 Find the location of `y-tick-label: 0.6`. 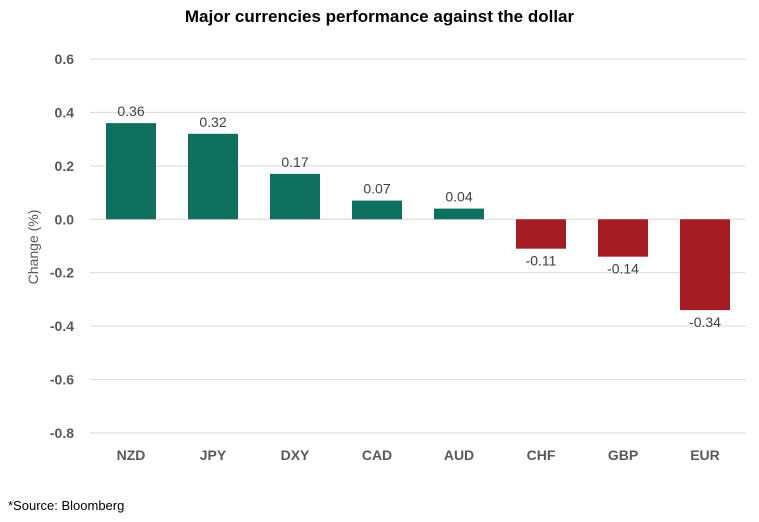

y-tick-label: 0.6 is located at coordinates (65, 59).